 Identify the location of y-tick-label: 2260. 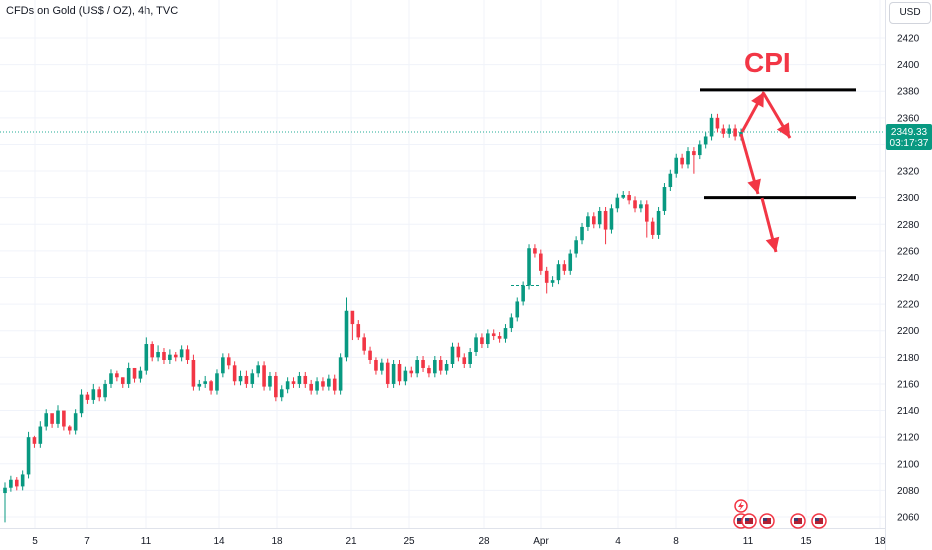
(908, 251).